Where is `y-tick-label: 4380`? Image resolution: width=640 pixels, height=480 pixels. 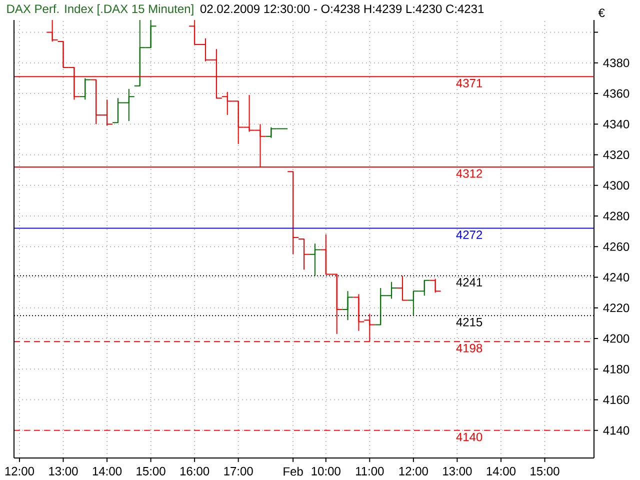 y-tick-label: 4380 is located at coordinates (616, 63).